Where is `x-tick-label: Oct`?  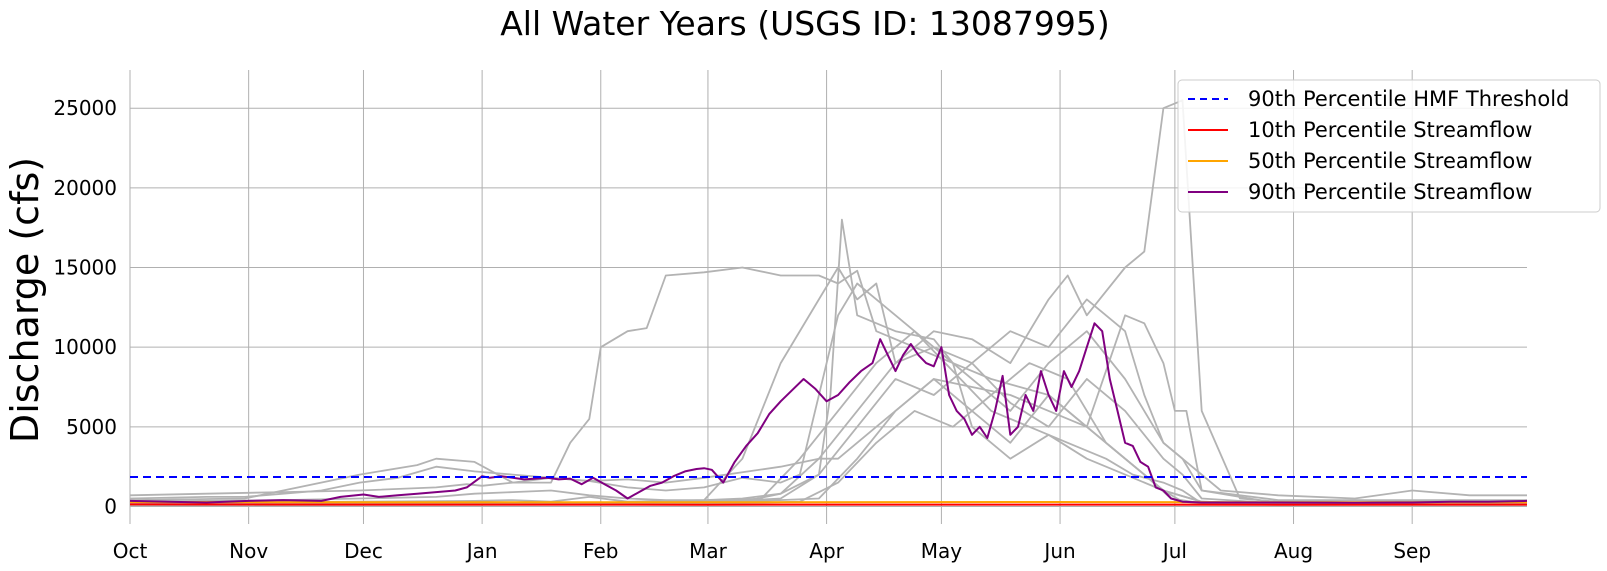 x-tick-label: Oct is located at coordinates (130, 551).